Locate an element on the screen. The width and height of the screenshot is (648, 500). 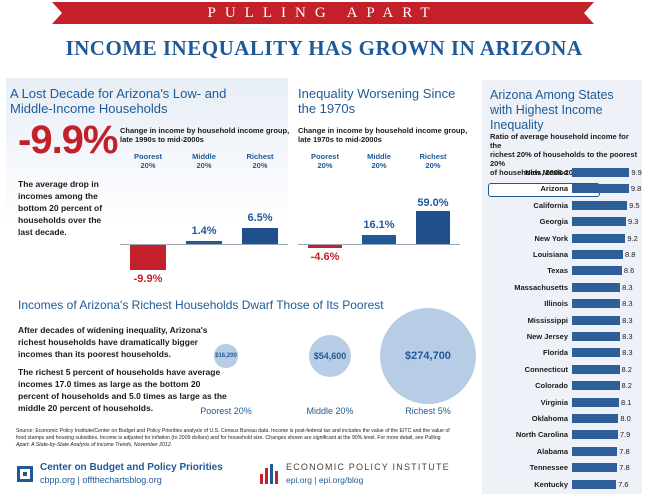
decade-paragraph-line: bottom 20 percent of is located at coordinates (60, 208).